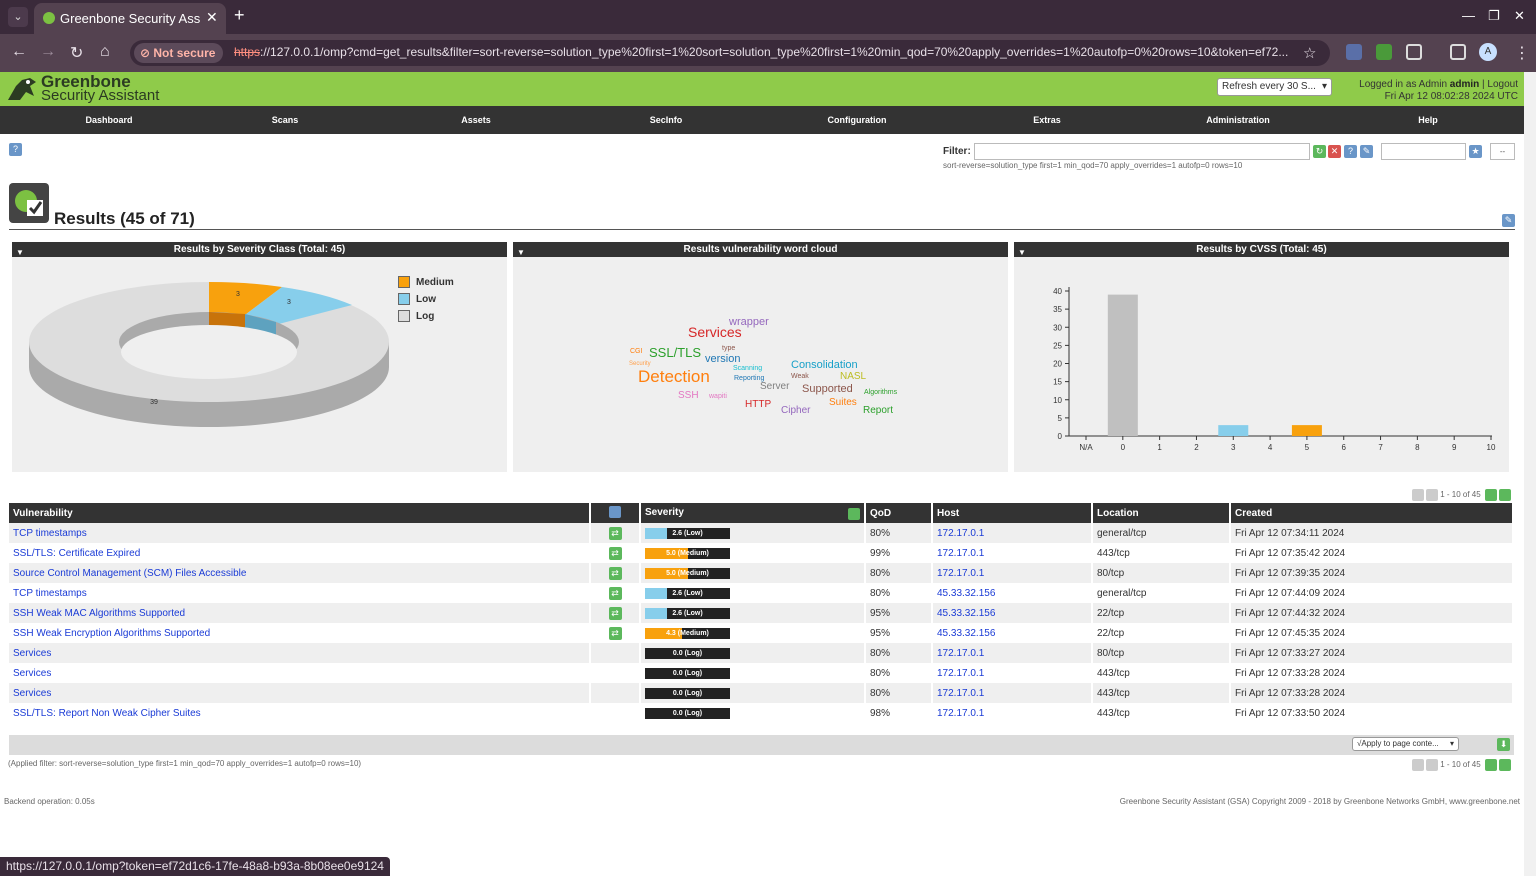 This screenshot has height=876, width=1536. Describe the element at coordinates (775, 386) in the screenshot. I see `word-server: Server` at that location.